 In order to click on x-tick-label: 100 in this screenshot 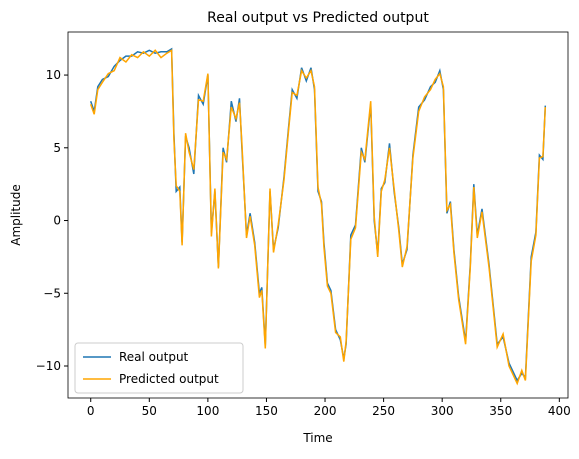, I will do `click(207, 411)`.